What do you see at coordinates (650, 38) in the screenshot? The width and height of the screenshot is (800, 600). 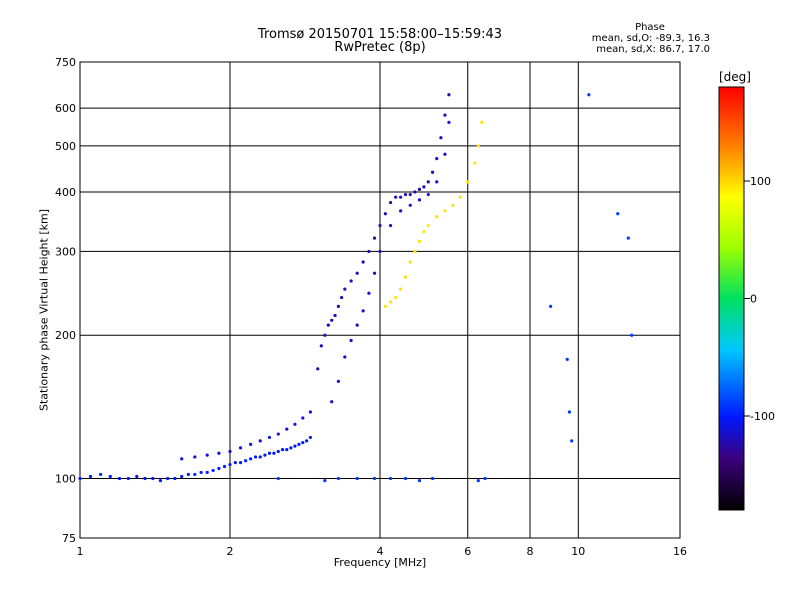 I see `stats-o-mode: mean, sd,O: -89.3, 16.3` at bounding box center [650, 38].